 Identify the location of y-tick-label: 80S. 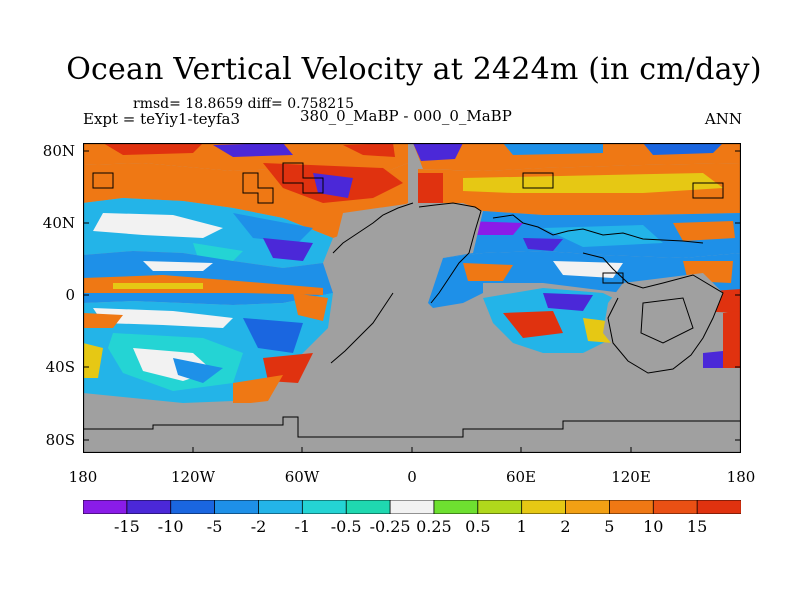
(60, 440).